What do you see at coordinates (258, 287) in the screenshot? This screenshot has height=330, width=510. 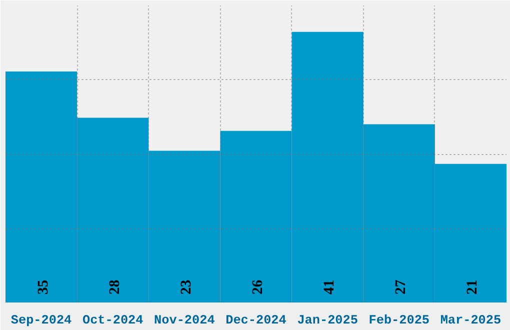 I see `data-label: 26` at bounding box center [258, 287].